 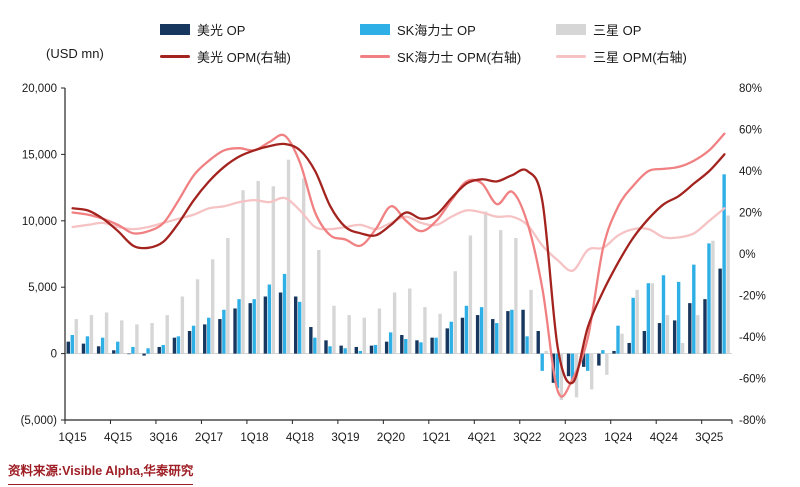 What do you see at coordinates (617, 30) in the screenshot?
I see `legend-label: 三星 OP` at bounding box center [617, 30].